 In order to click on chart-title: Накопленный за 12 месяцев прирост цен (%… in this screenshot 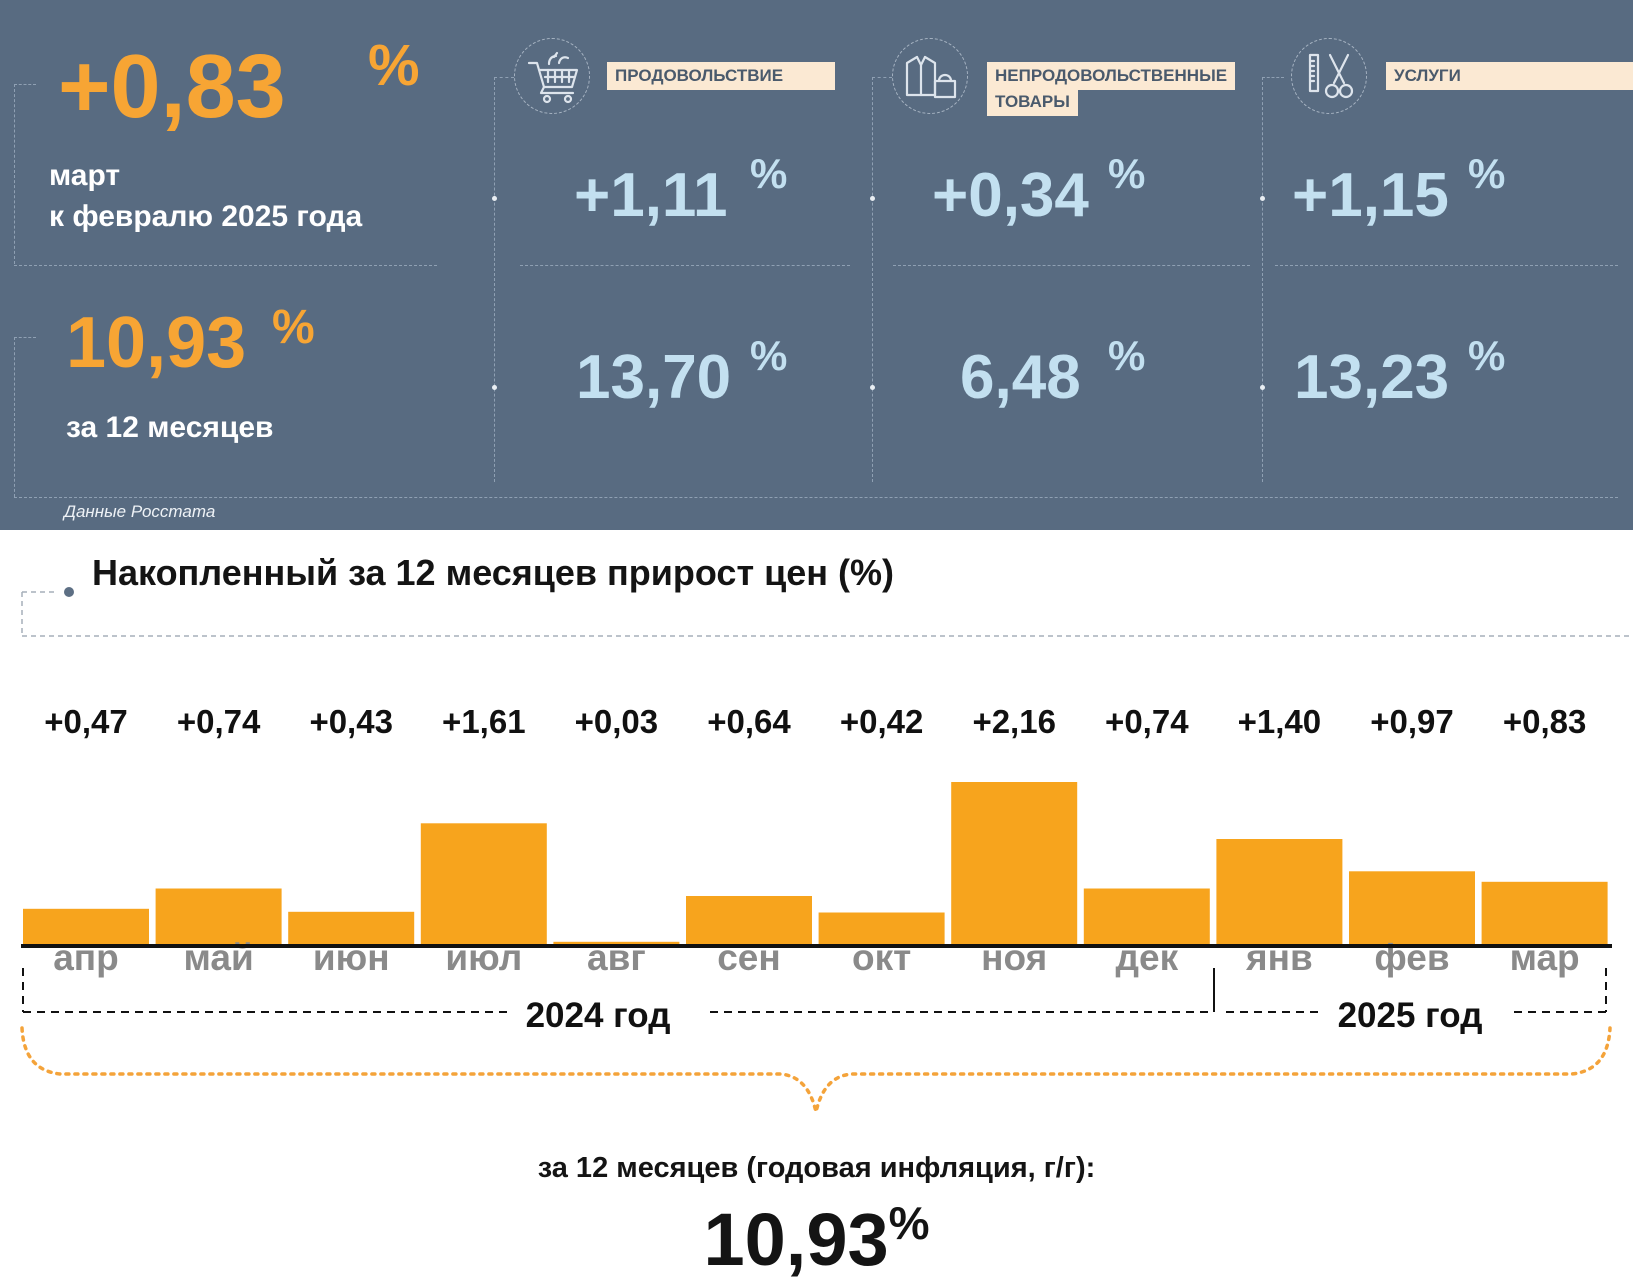, I will do `click(493, 572)`.